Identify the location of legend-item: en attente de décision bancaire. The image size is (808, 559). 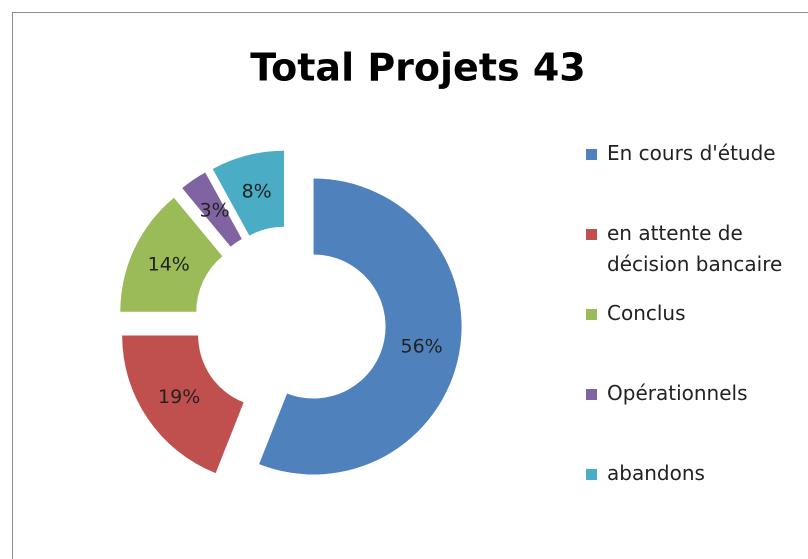
(691, 258).